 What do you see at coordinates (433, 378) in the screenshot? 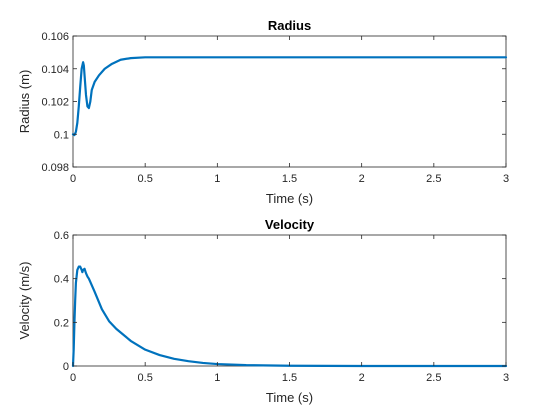
I see `velocity-x-tick-label: 2.5` at bounding box center [433, 378].